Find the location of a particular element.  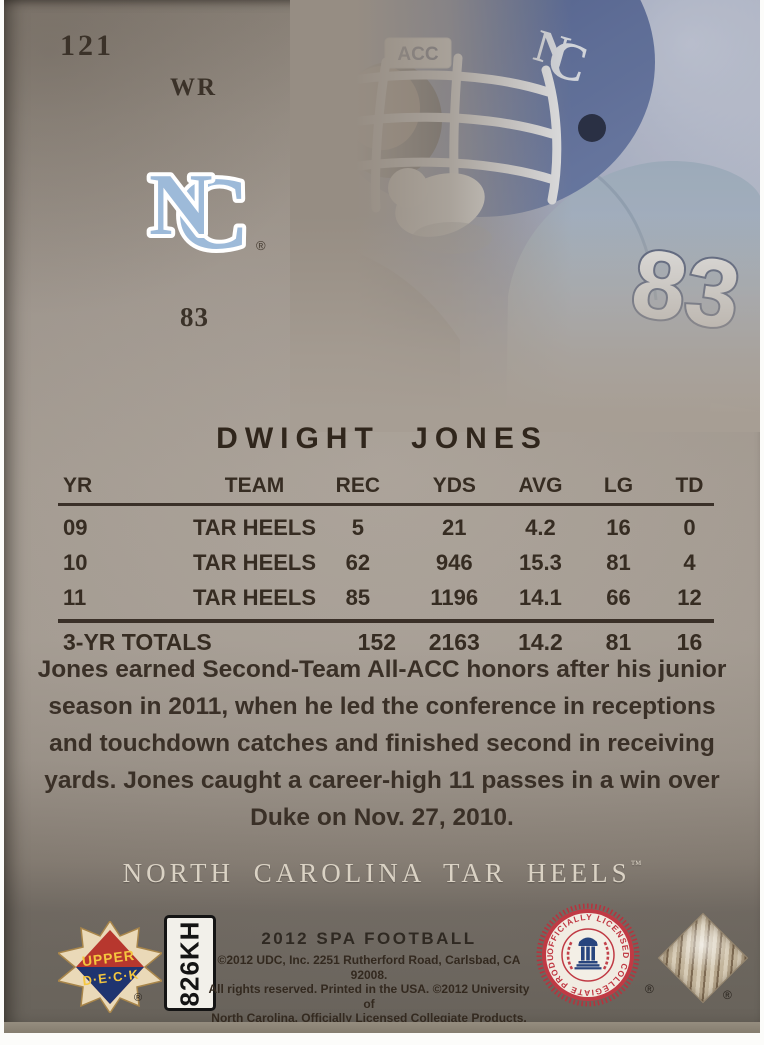

nc-interlock-logo-icon: C N is located at coordinates (199, 211).